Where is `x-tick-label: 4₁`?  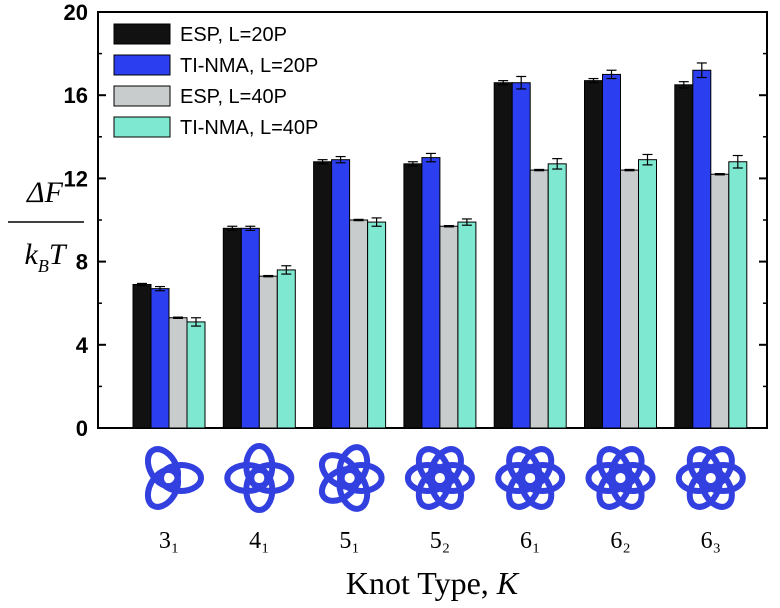 x-tick-label: 4₁ is located at coordinates (259, 541).